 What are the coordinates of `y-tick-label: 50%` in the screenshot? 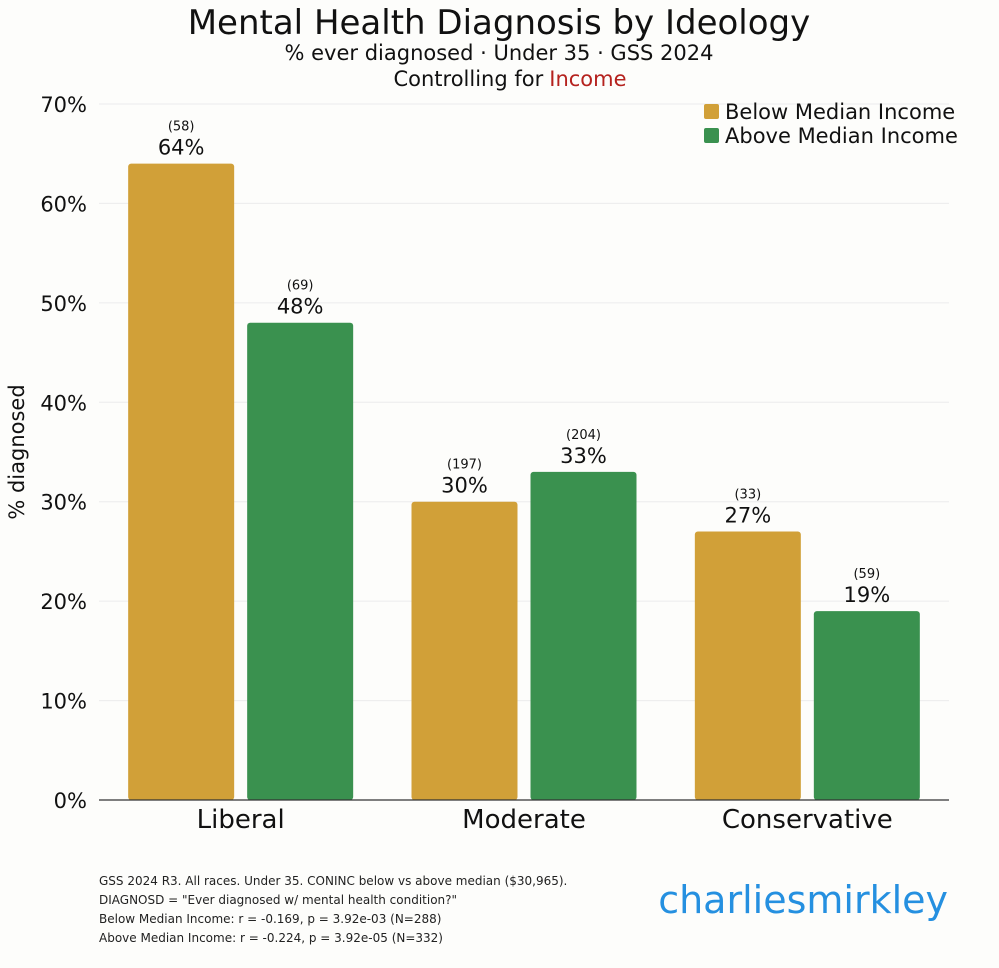 It's located at (63, 304).